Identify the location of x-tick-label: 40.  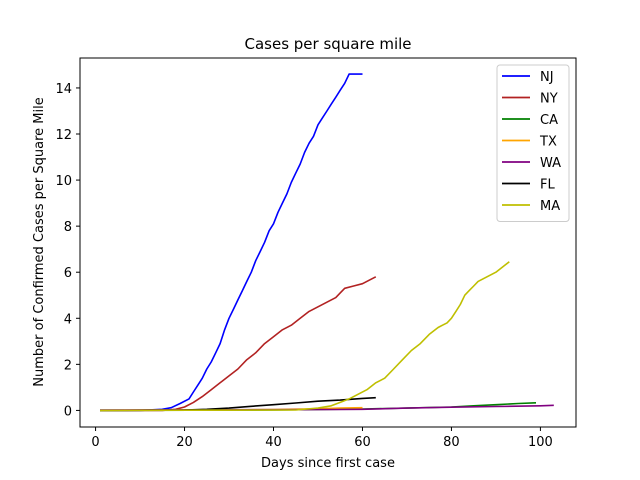
(273, 442).